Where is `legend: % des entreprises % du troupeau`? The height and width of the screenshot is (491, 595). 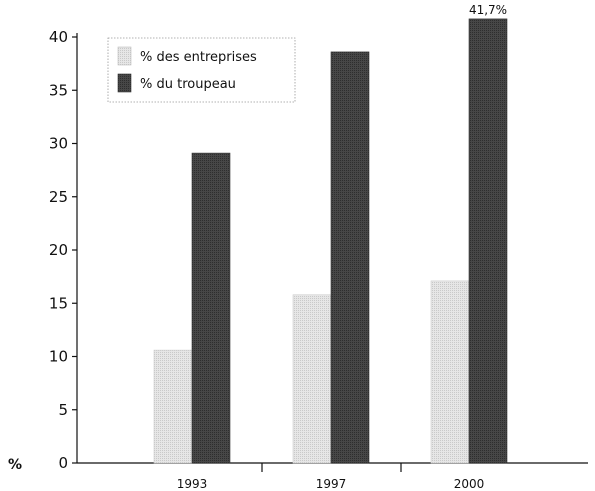 legend: % des entreprises % du troupeau is located at coordinates (201, 70).